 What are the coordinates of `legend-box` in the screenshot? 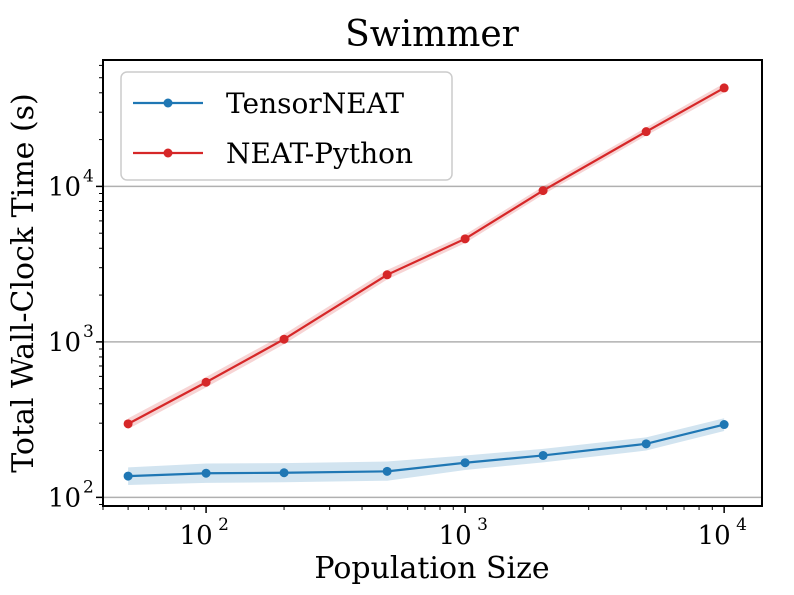 It's located at (286, 126).